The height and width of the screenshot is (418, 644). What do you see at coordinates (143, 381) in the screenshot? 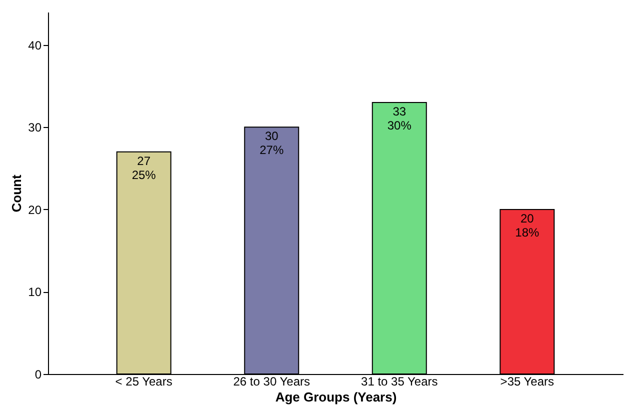
I see `x-tick-label: < 25 Years` at bounding box center [143, 381].